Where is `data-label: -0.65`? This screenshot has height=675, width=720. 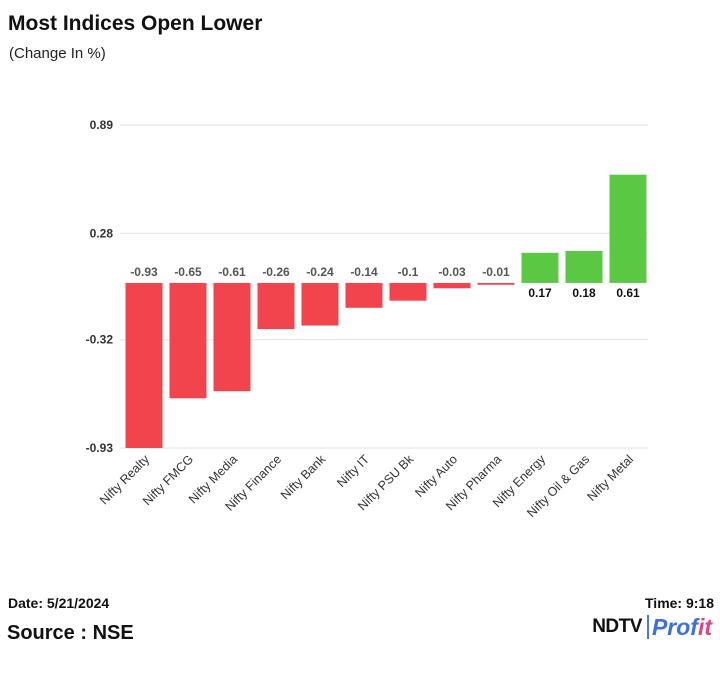 data-label: -0.65 is located at coordinates (188, 272).